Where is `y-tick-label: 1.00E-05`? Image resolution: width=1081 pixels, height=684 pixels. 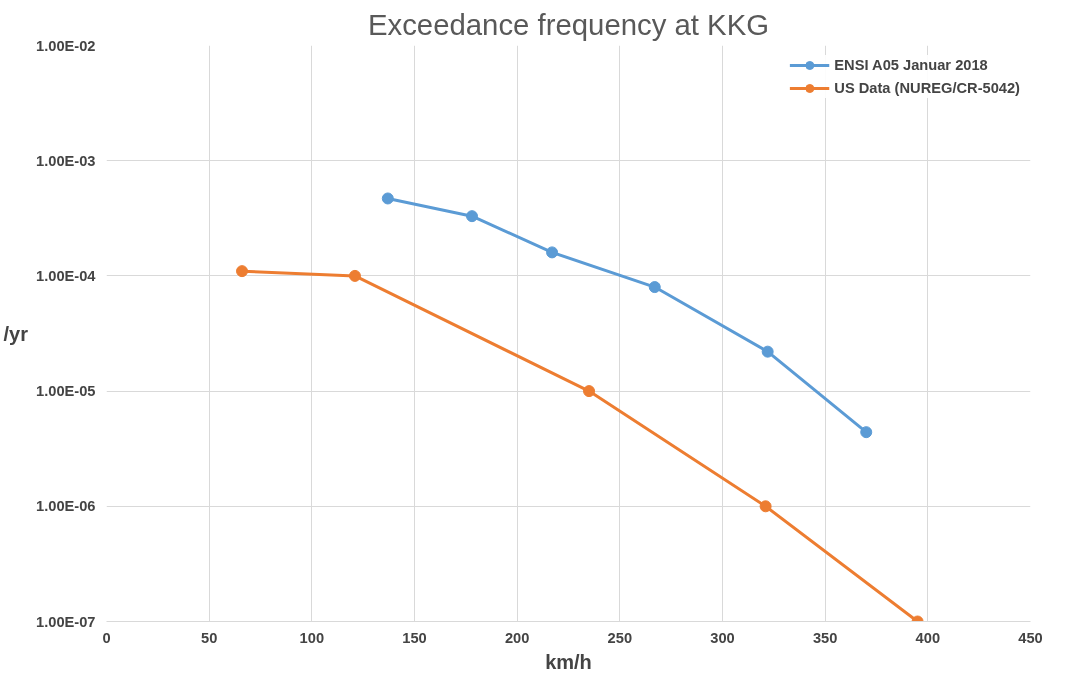
y-tick-label: 1.00E-05 is located at coordinates (66, 391).